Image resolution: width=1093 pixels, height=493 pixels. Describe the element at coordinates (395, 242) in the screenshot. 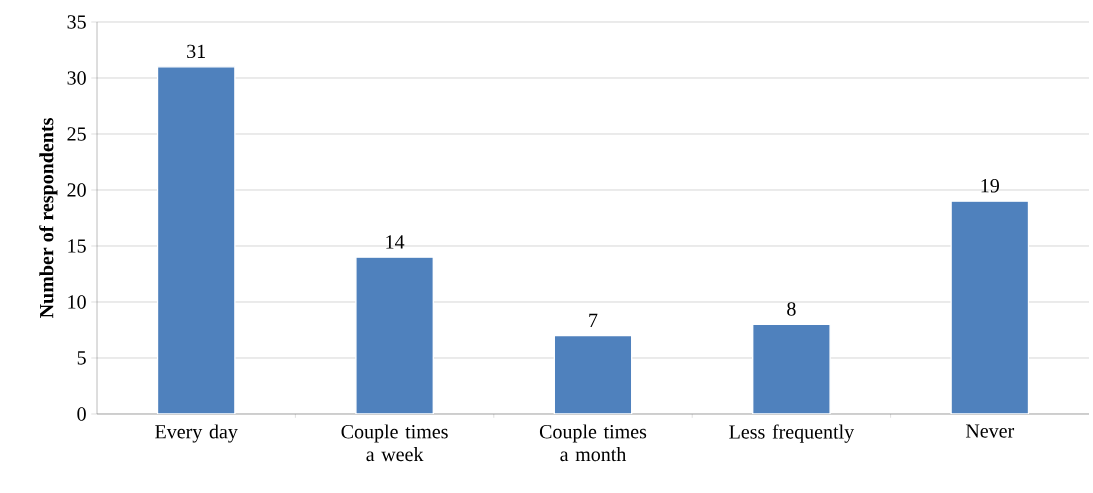

I see `data-label: 14` at that location.